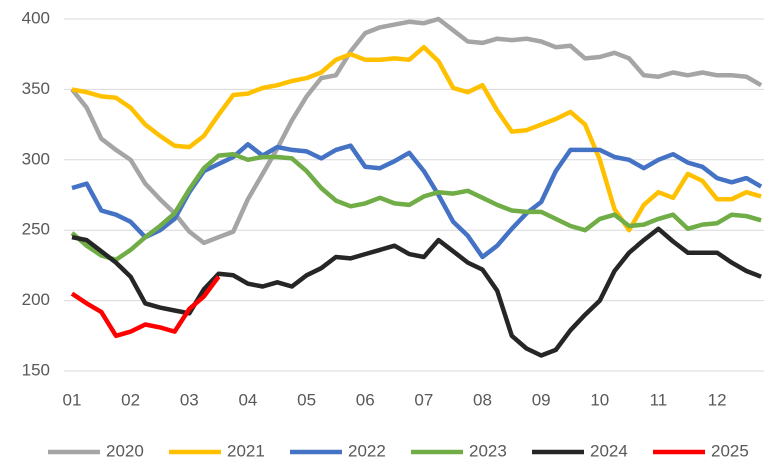 Image resolution: width=764 pixels, height=464 pixels. I want to click on legend-label: 2020, so click(125, 450).